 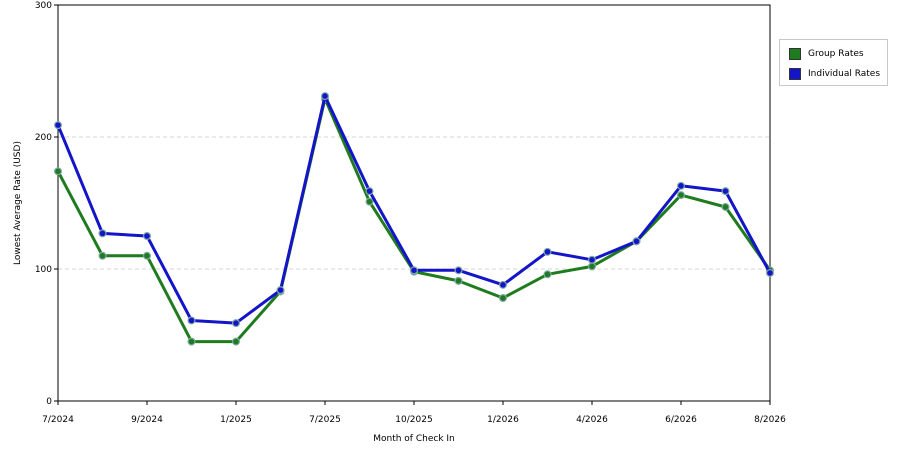 I want to click on y-tick-label: 0, so click(x=49, y=402).